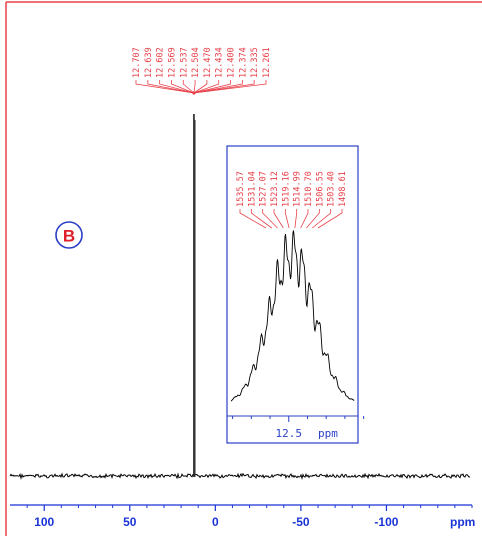 This screenshot has width=482, height=536. I want to click on inset-axis-ticks, so click(298, 419).